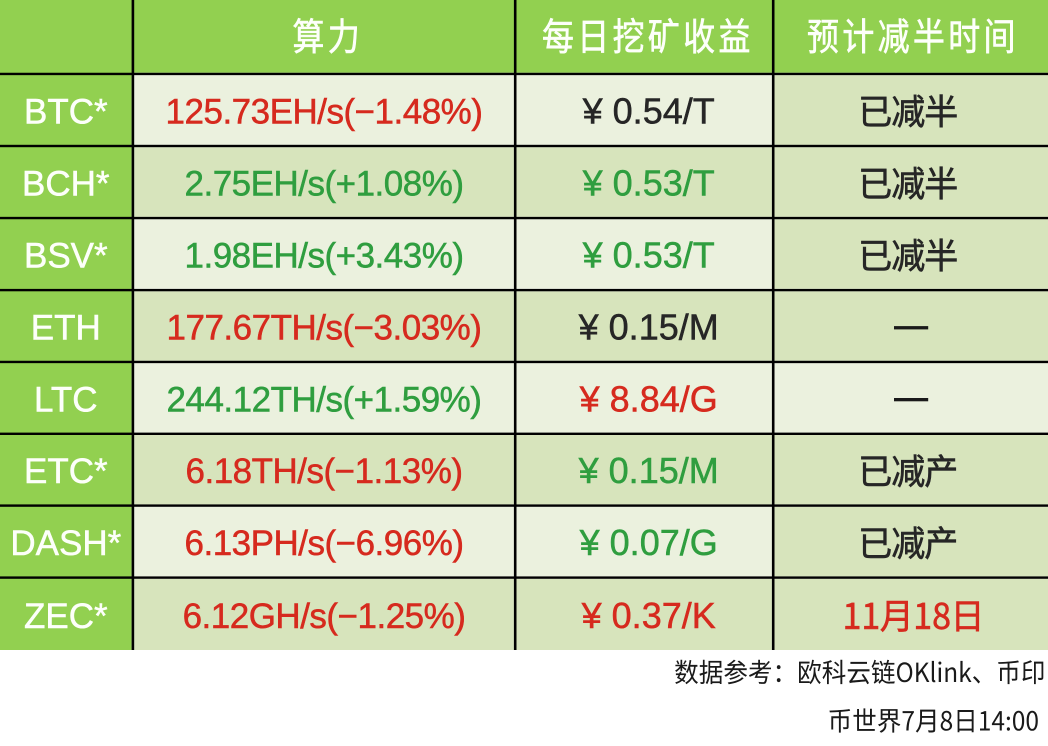 The image size is (1048, 746). I want to click on svg-text: LTC, so click(66, 399).